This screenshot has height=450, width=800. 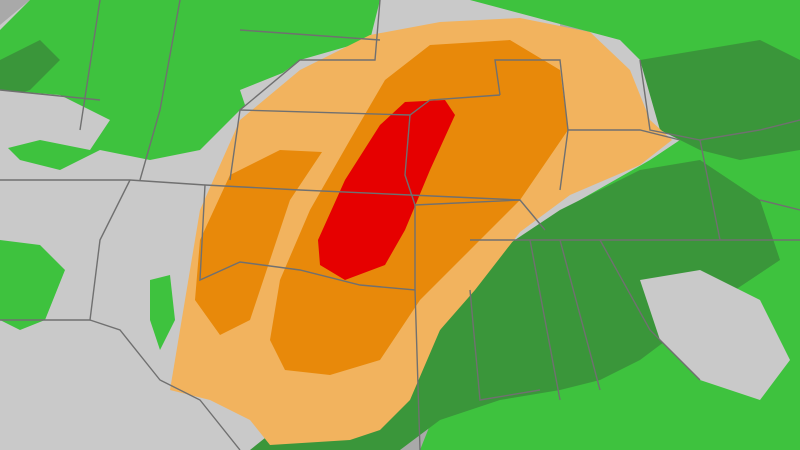 I want to click on pacific-corner, so click(x=15, y=12).